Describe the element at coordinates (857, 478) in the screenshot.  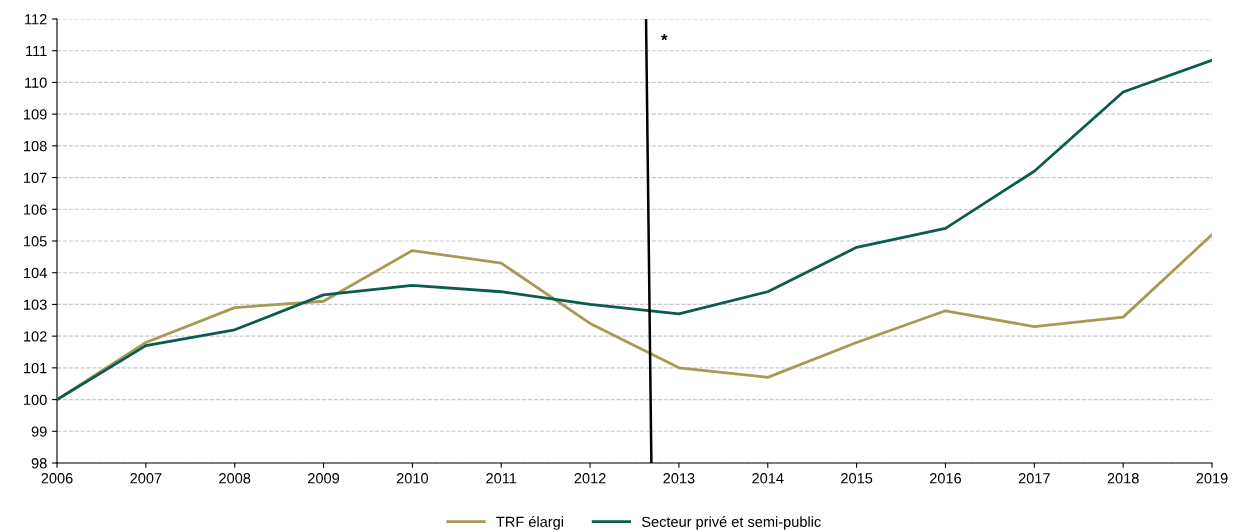
I see `x-tick-label: 2015` at that location.